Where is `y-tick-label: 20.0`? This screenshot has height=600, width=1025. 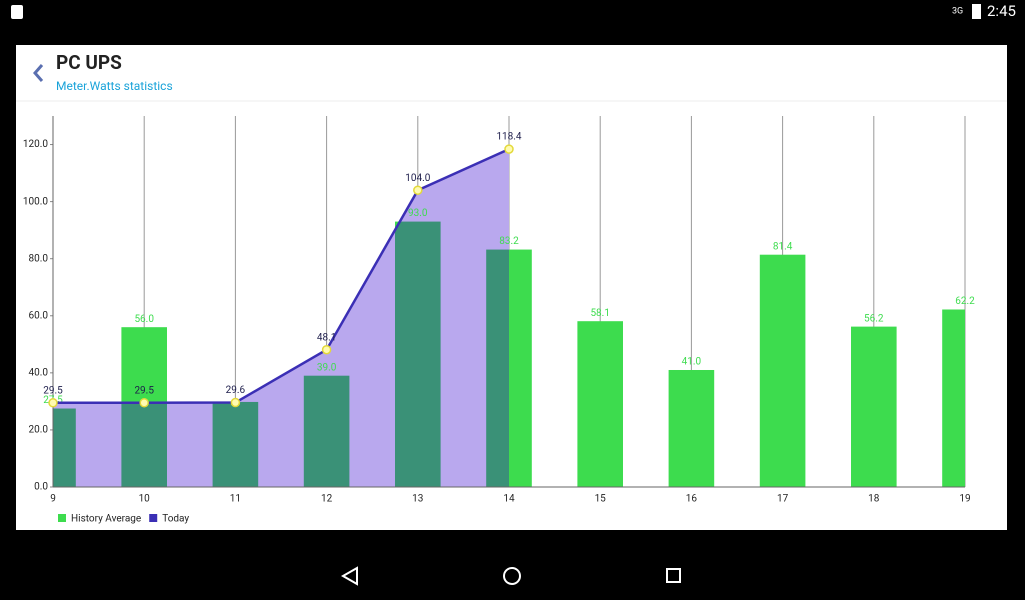 y-tick-label: 20.0 is located at coordinates (39, 430).